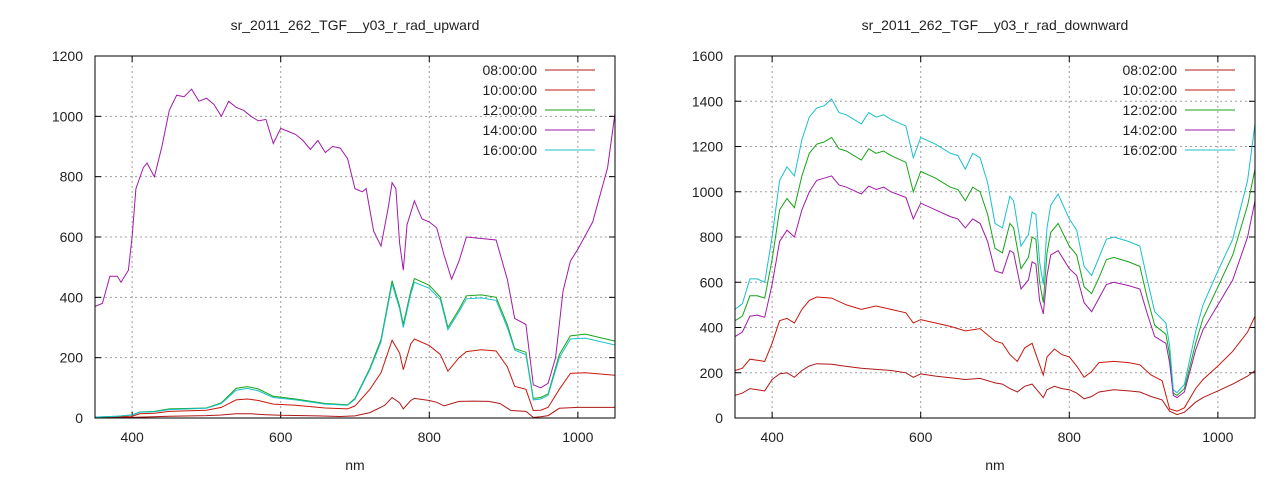 The image size is (1280, 485). I want to click on chart-title: sr_2011_262_TGF__y03_r_rad_downward, so click(995, 25).